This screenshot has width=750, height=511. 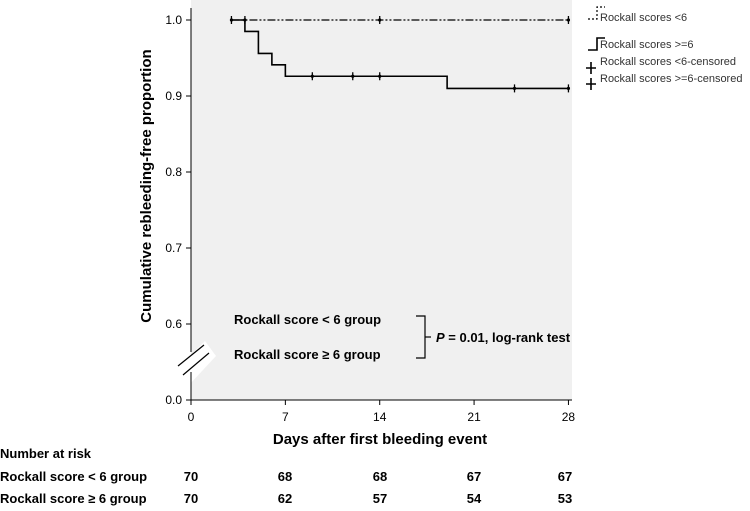 I want to click on y-tick-label: 0.7, so click(x=173, y=248).